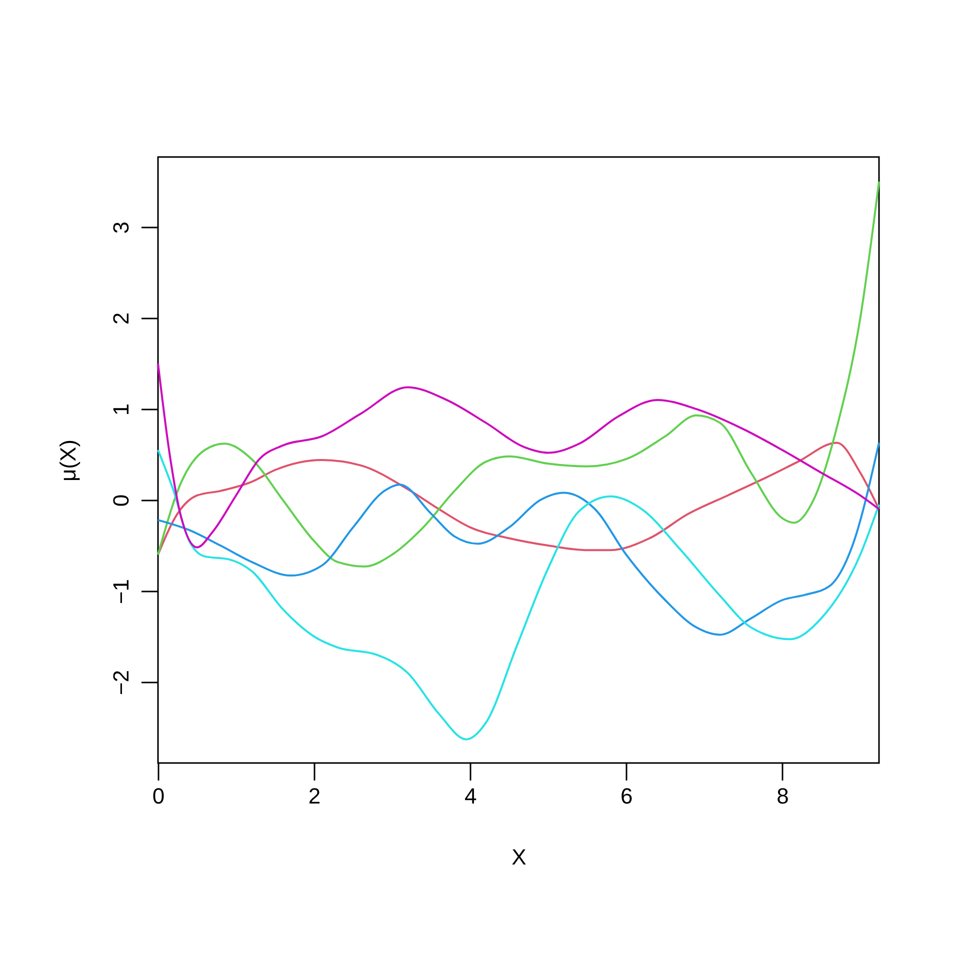 This screenshot has height=960, width=960. Describe the element at coordinates (68, 460) in the screenshot. I see `y-axis-title: μ(X)` at that location.